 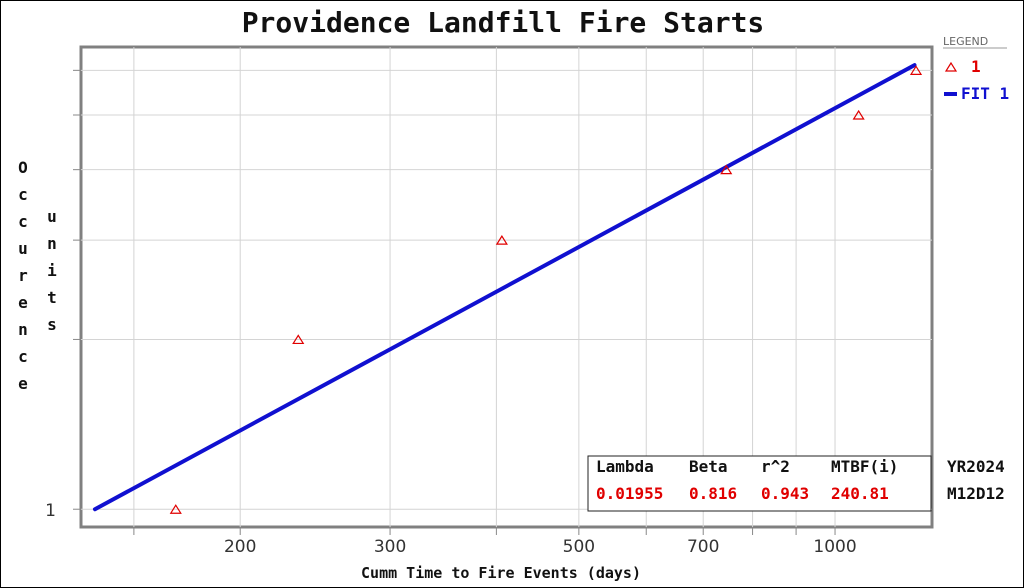 I want to click on legend: LEGEND 1 FIT 1, so click(x=976, y=69).